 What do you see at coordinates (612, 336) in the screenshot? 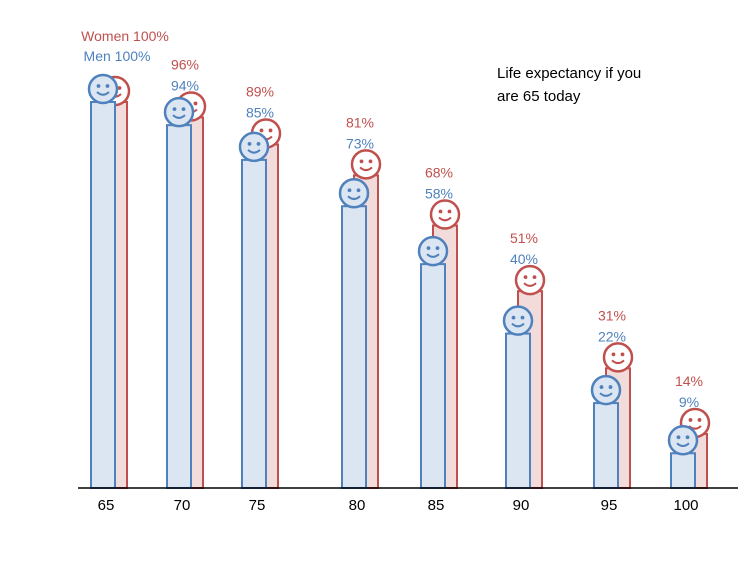
I see `label-men-95: 22%` at bounding box center [612, 336].